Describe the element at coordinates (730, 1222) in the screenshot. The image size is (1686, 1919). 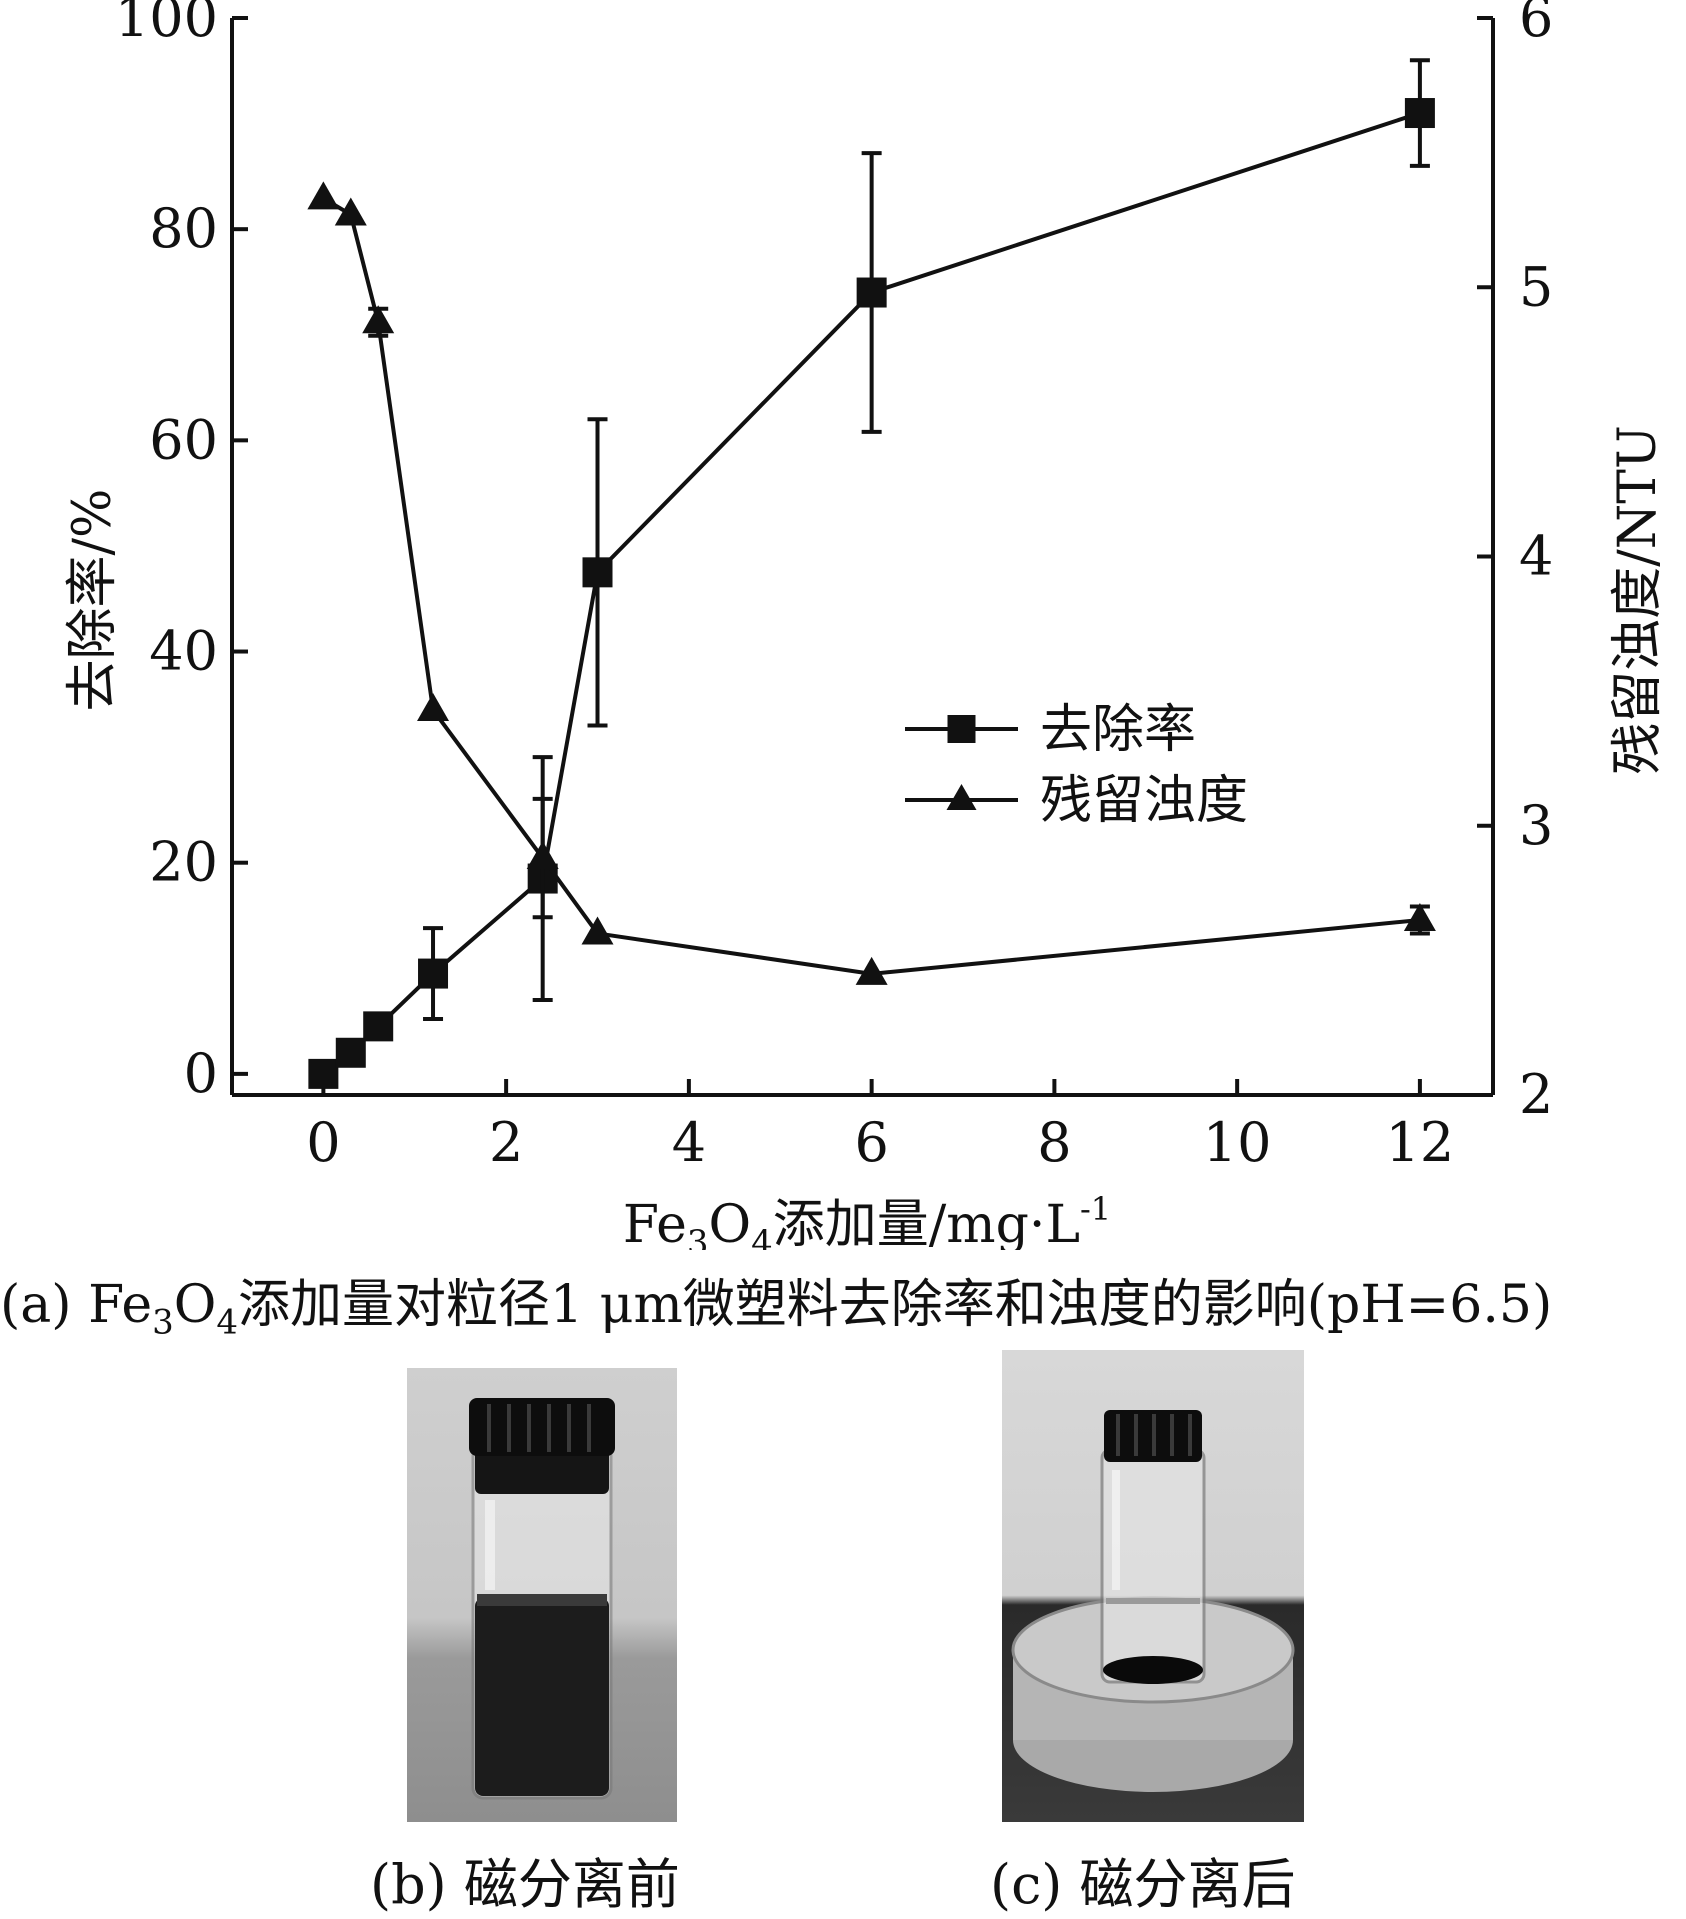
I see `x-axis-title-o: O` at that location.